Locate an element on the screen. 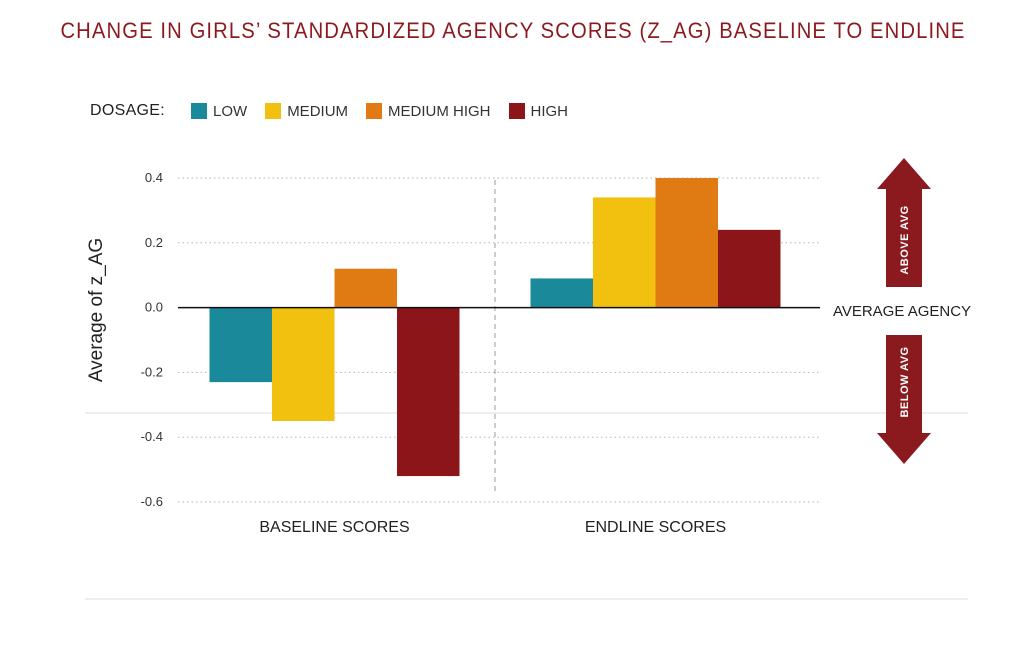 The height and width of the screenshot is (650, 1026). legend-label: MEDIUM is located at coordinates (318, 111).